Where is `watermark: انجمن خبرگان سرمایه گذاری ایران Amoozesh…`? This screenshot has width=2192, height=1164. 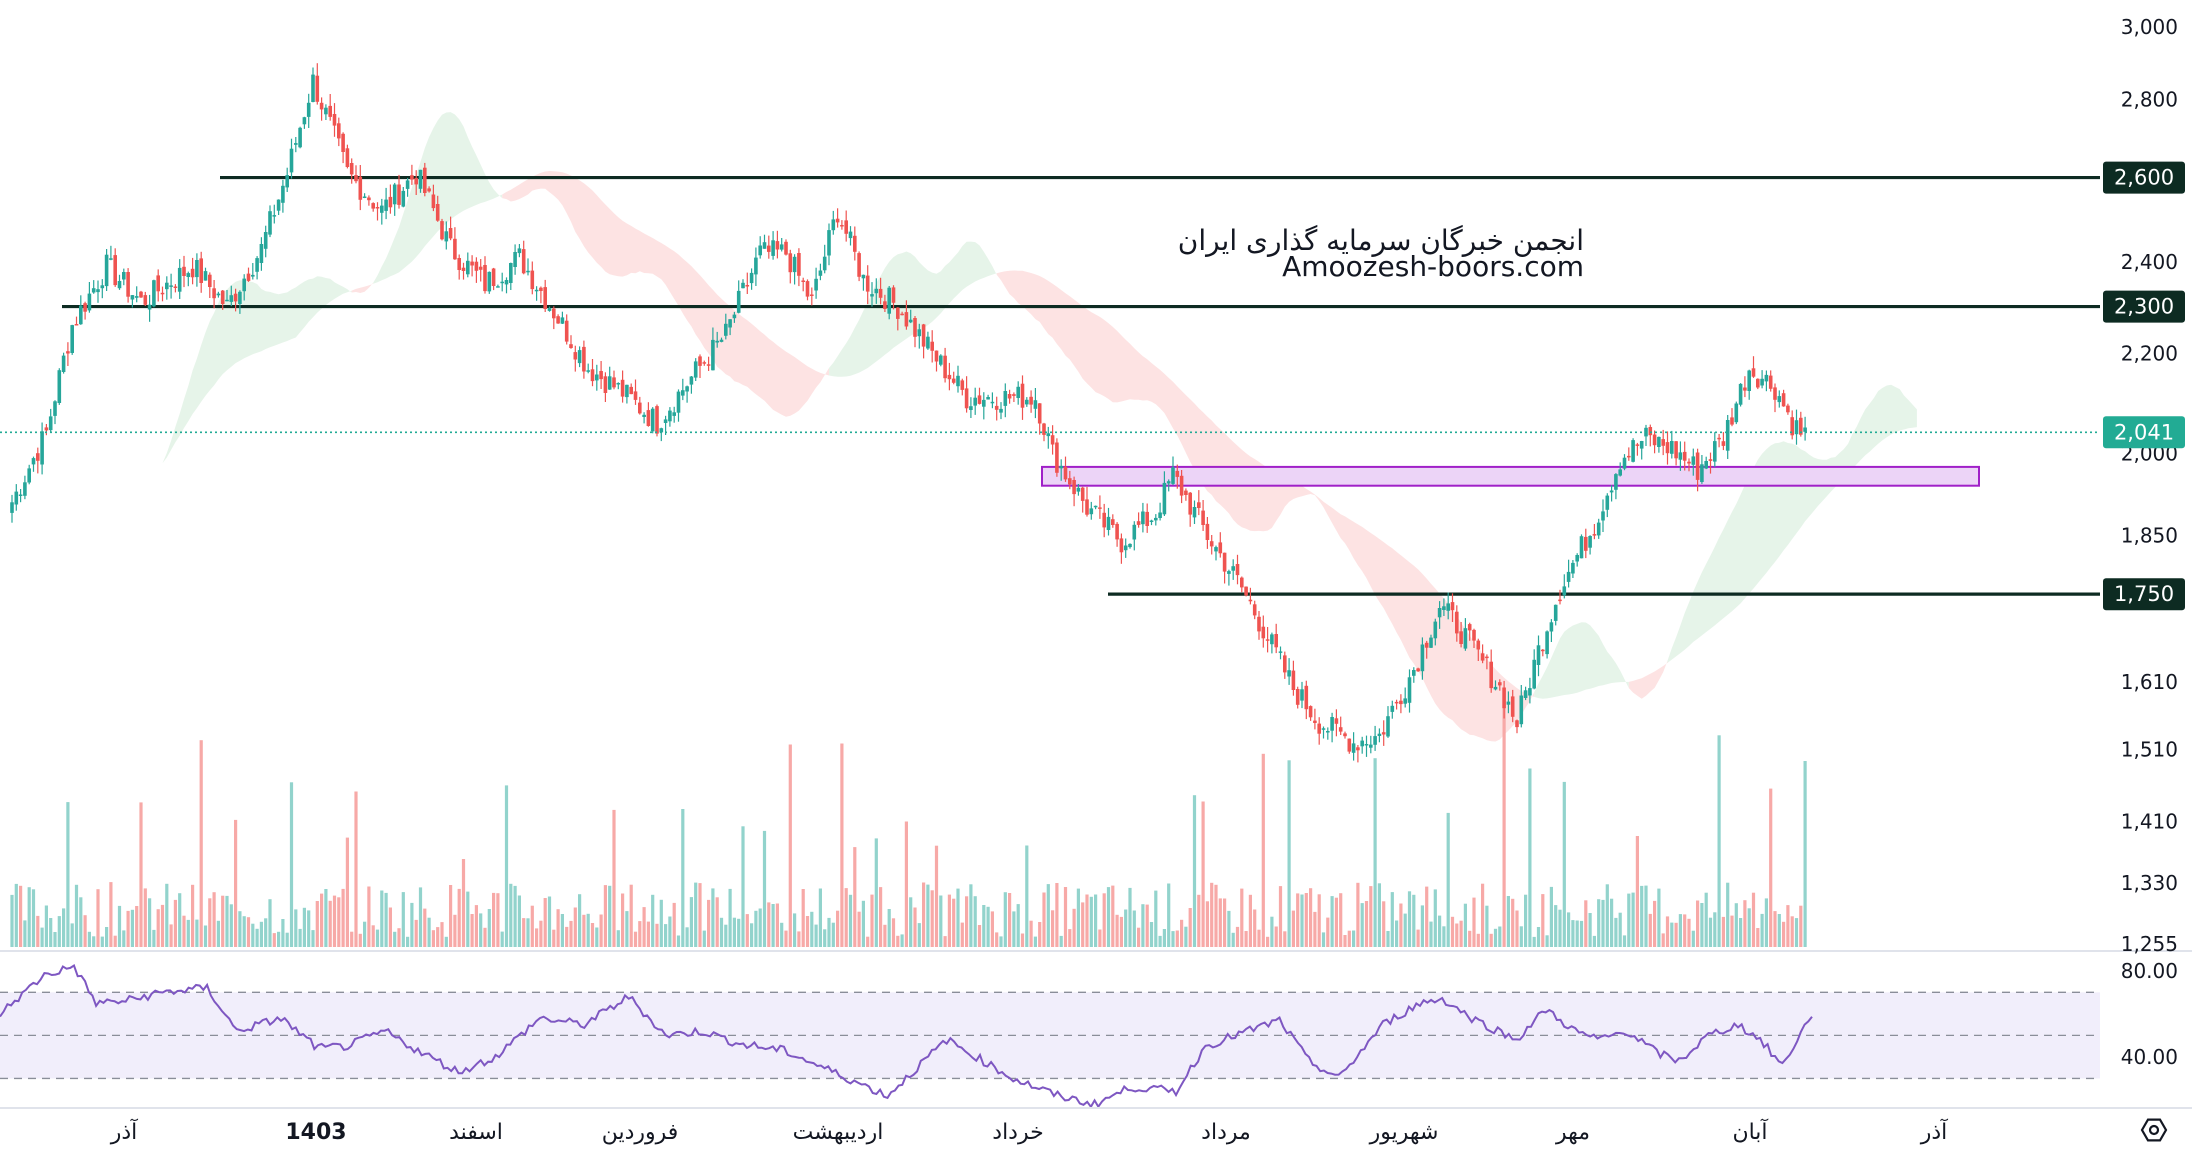
watermark: انجمن خبرگان سرمایه گذاری ایران Amoozesh… is located at coordinates (1381, 253).